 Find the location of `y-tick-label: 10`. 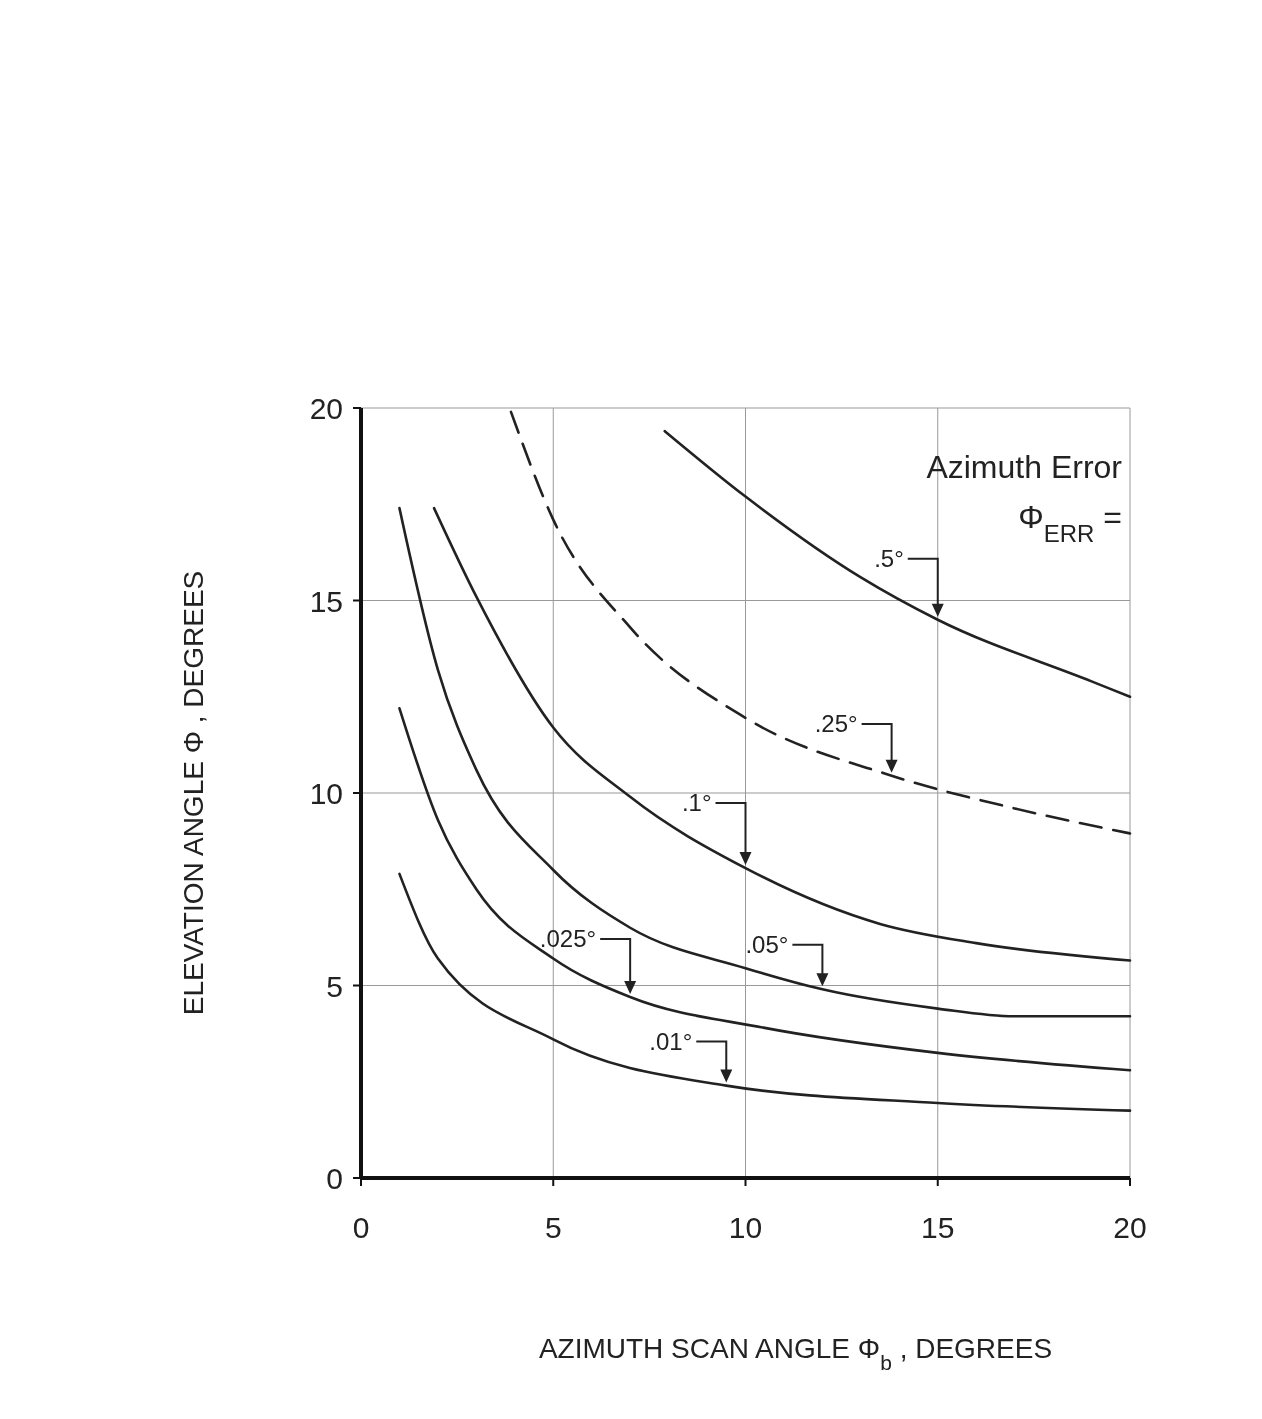

y-tick-label: 10 is located at coordinates (326, 793).